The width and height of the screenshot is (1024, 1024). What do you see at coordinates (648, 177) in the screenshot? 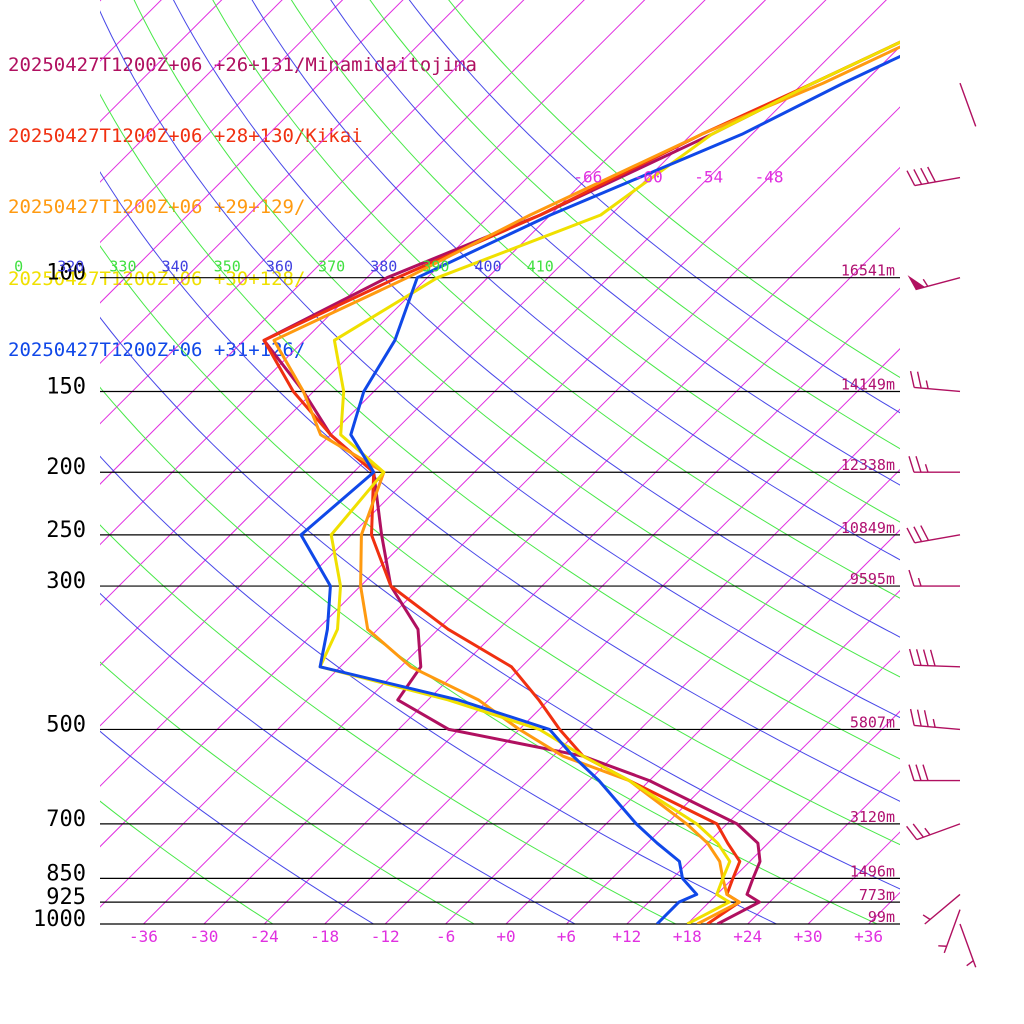
I see `isotherm-label: -60` at bounding box center [648, 177].